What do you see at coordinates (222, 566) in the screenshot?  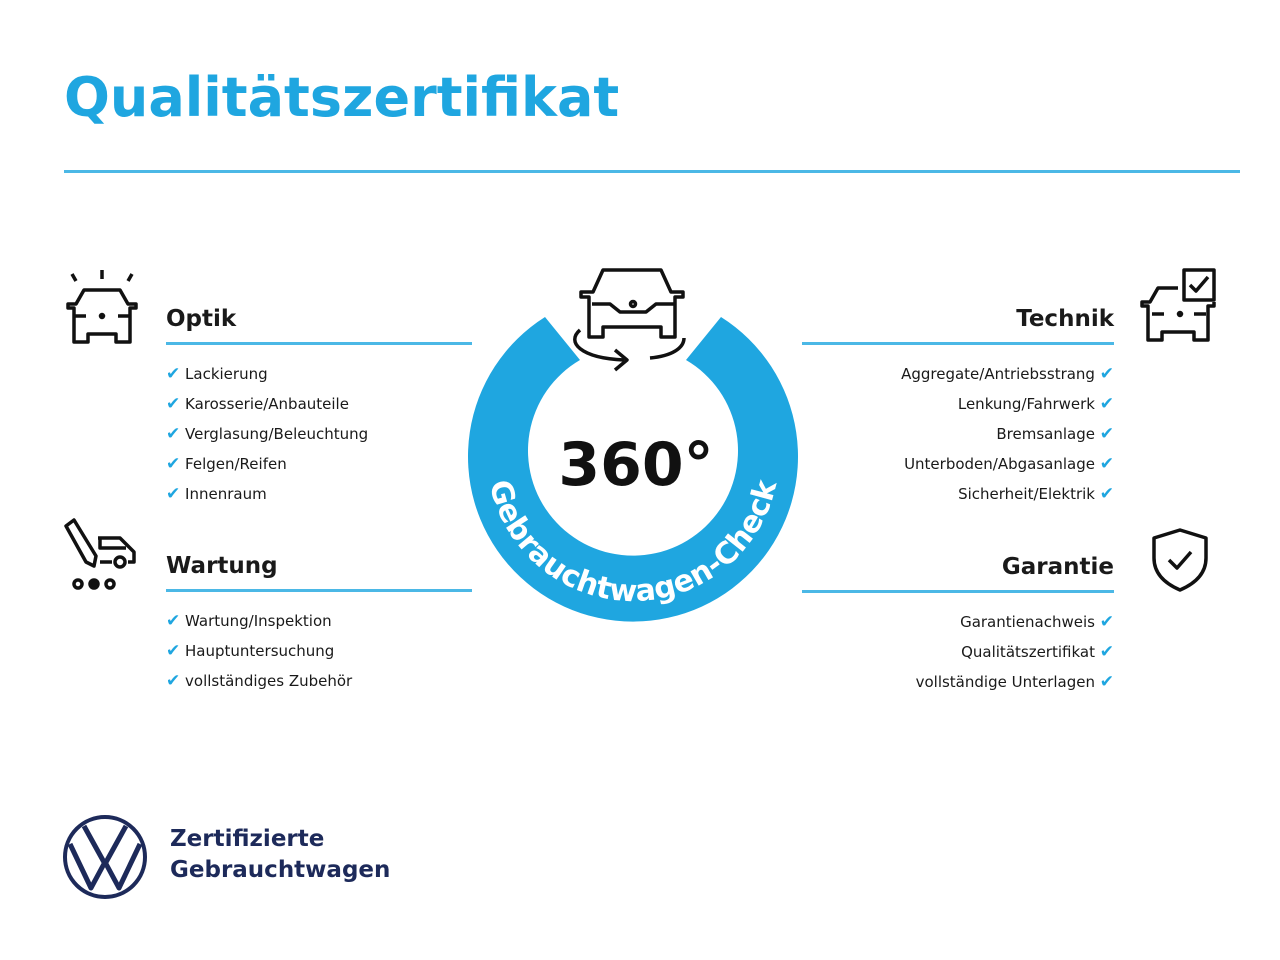 I see `section-heading: Wartung` at bounding box center [222, 566].